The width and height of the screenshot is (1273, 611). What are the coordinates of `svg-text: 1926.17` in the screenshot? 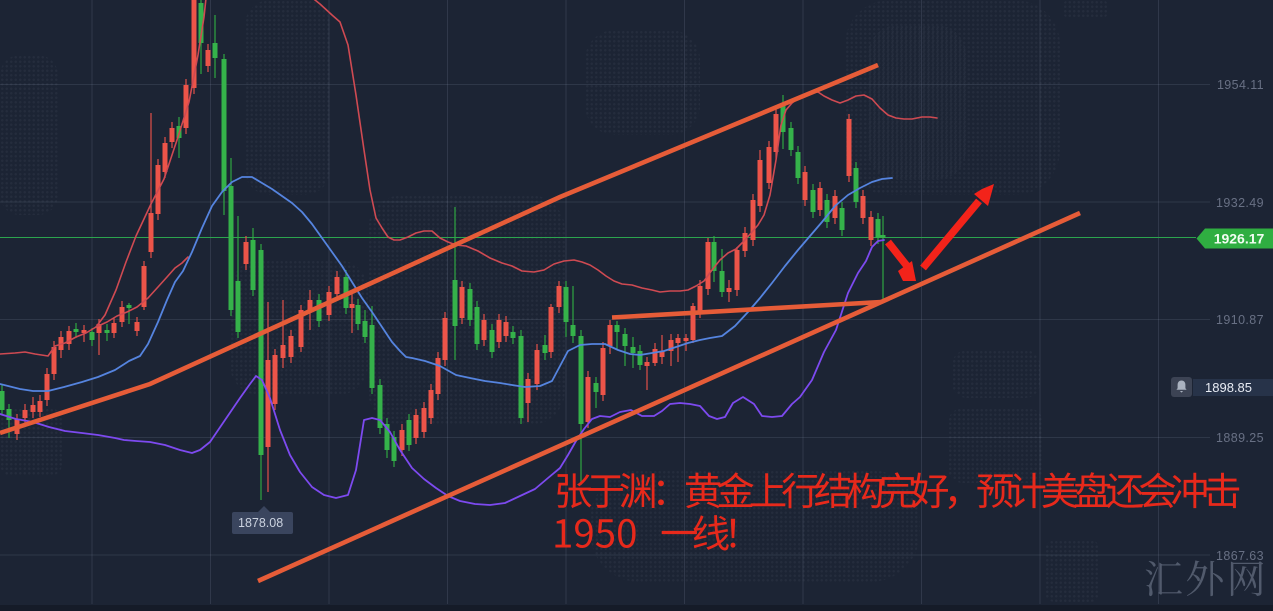 It's located at (1239, 239).